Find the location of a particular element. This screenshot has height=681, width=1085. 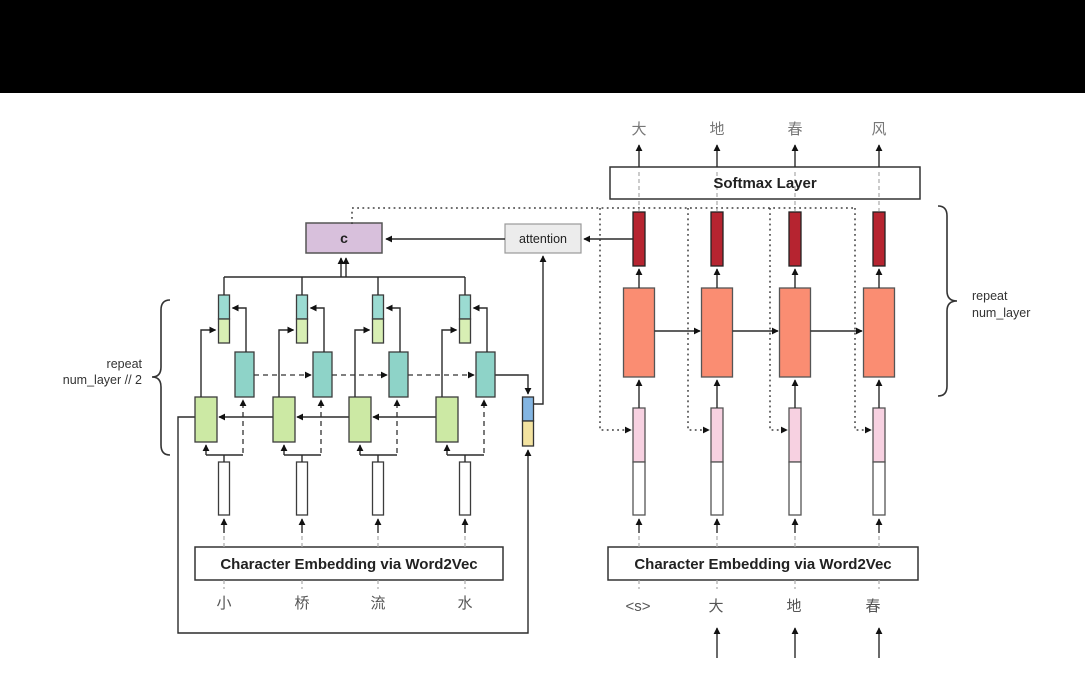

decoder-embedding-box is located at coordinates (763, 563).